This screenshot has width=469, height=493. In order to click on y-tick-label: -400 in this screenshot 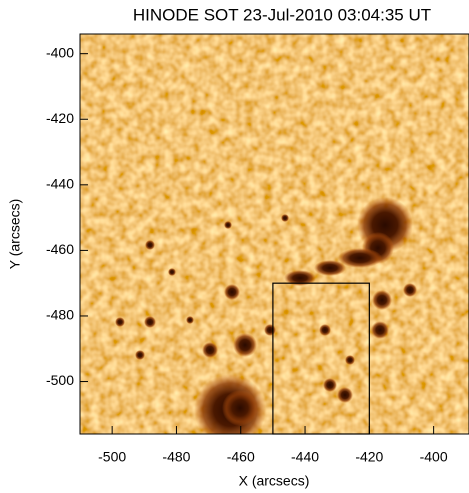, I will do `click(60, 52)`.